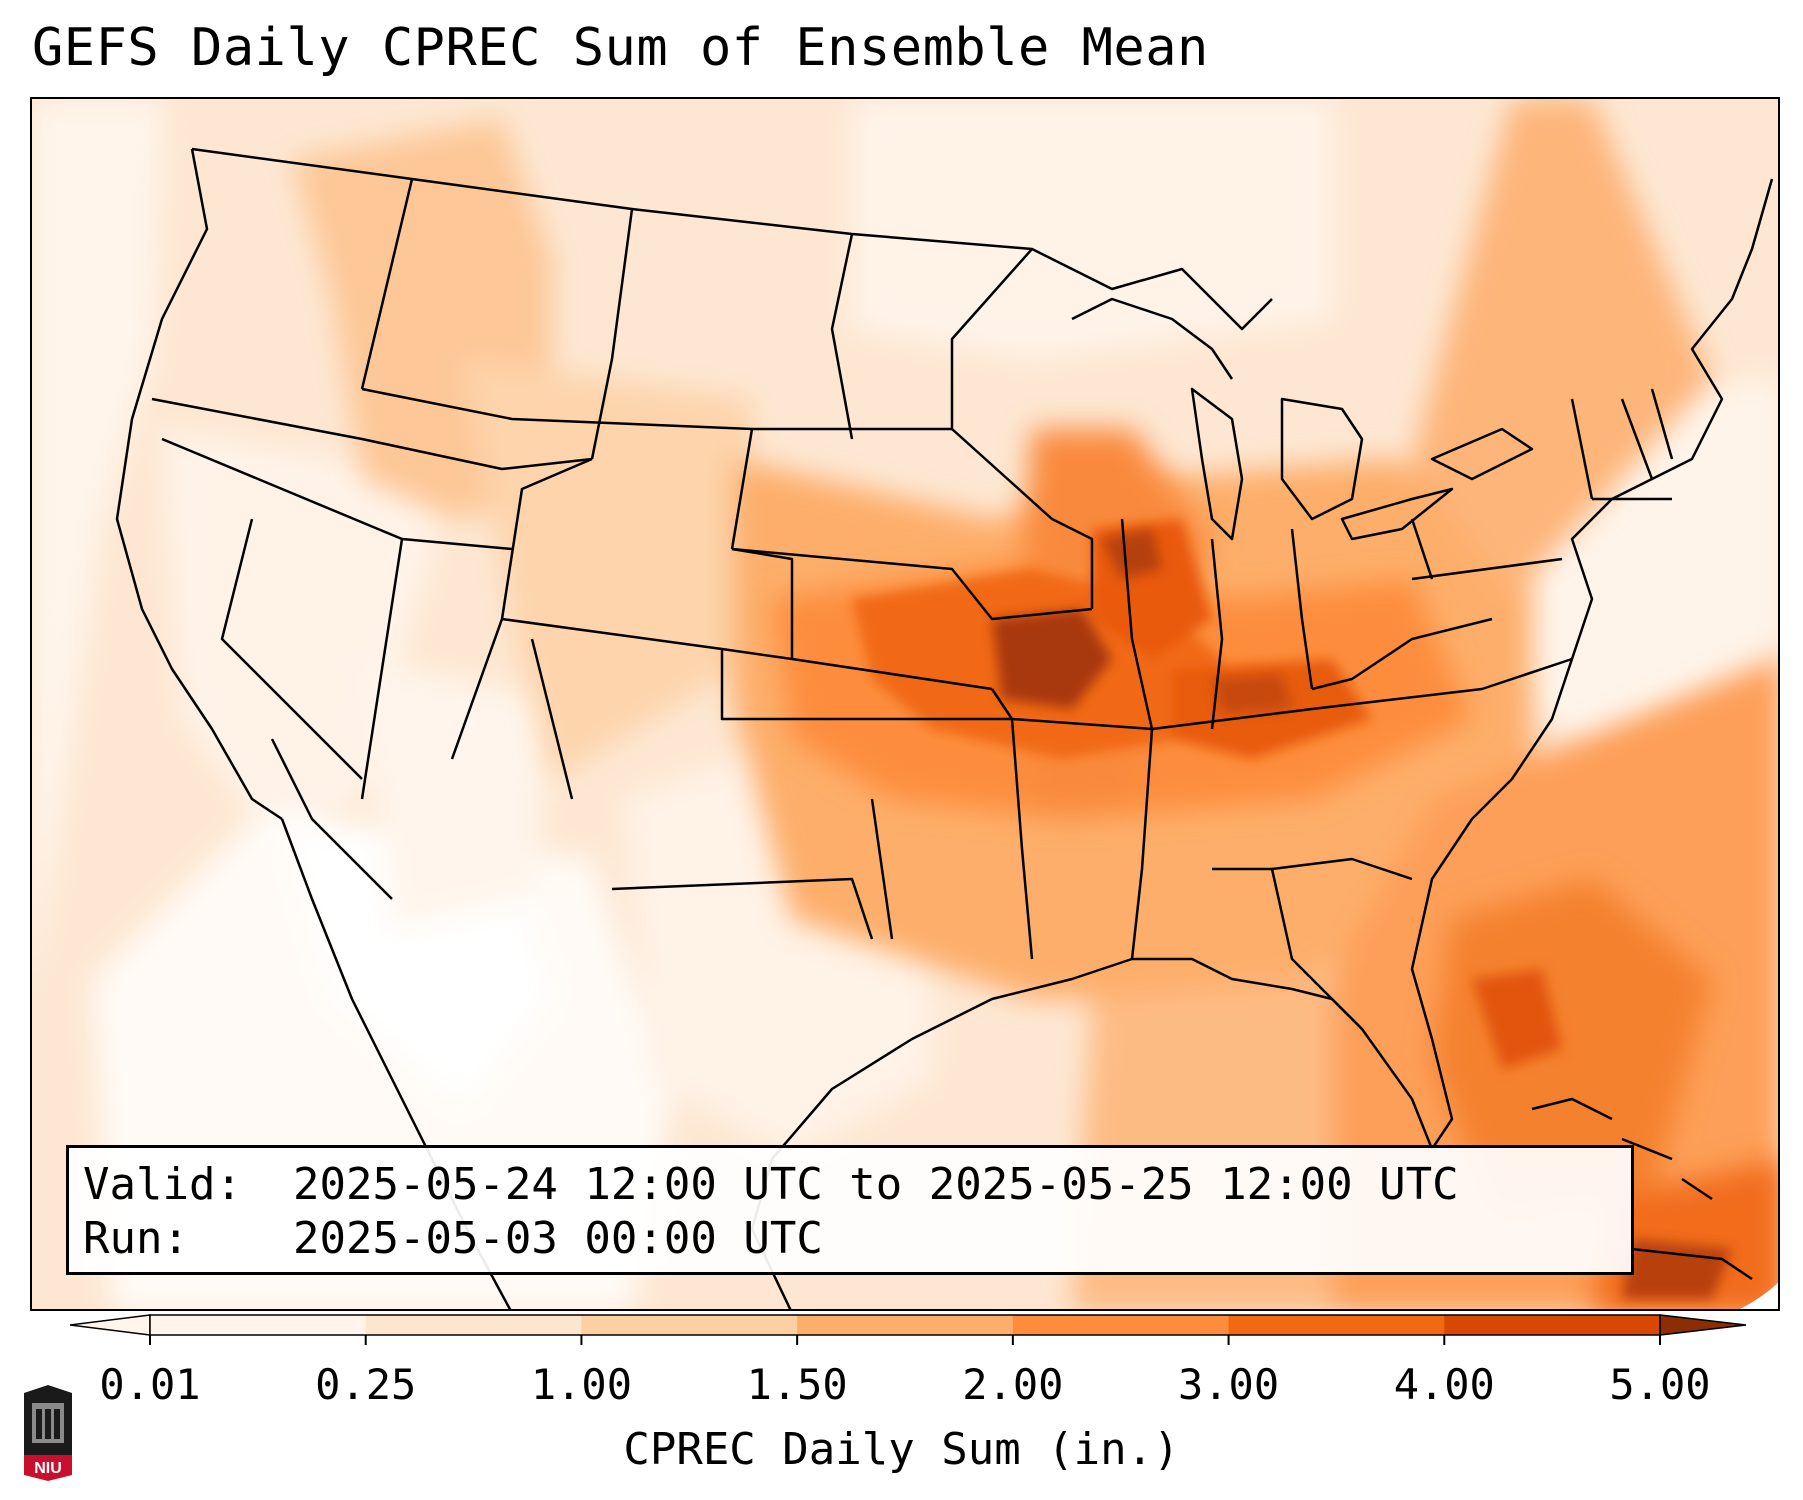 The width and height of the screenshot is (1803, 1500). I want to click on colorbar-tick-label: 5.00, so click(1660, 1384).